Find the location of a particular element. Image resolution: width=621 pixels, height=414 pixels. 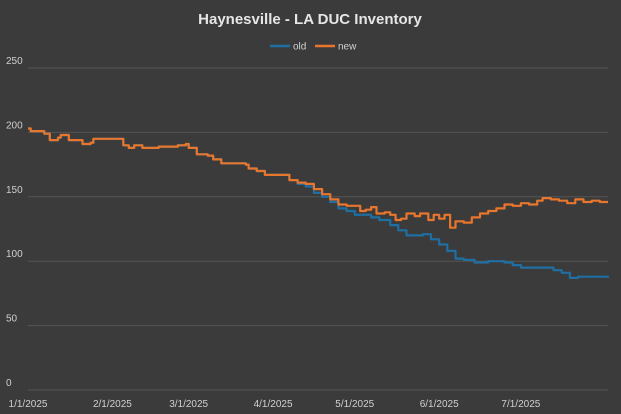

x-tick-label: 3/1/2025 is located at coordinates (188, 404).